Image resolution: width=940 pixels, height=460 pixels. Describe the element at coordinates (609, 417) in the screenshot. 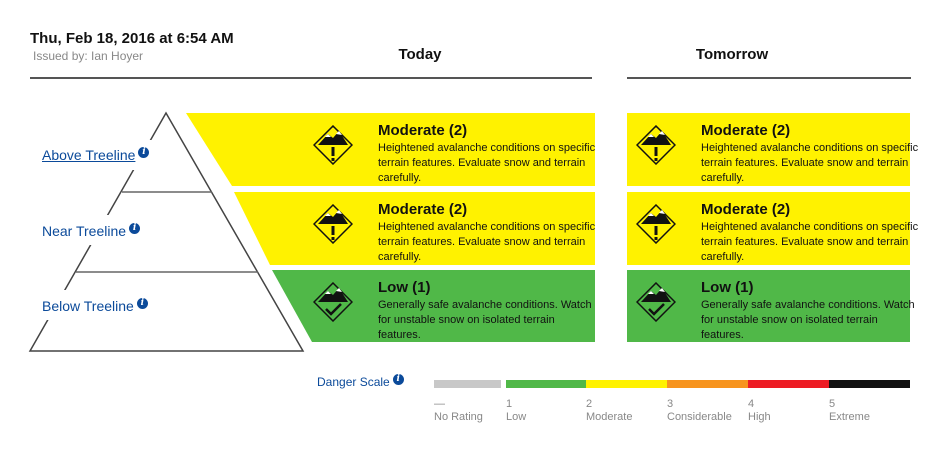

I see `level-name: Moderate` at that location.